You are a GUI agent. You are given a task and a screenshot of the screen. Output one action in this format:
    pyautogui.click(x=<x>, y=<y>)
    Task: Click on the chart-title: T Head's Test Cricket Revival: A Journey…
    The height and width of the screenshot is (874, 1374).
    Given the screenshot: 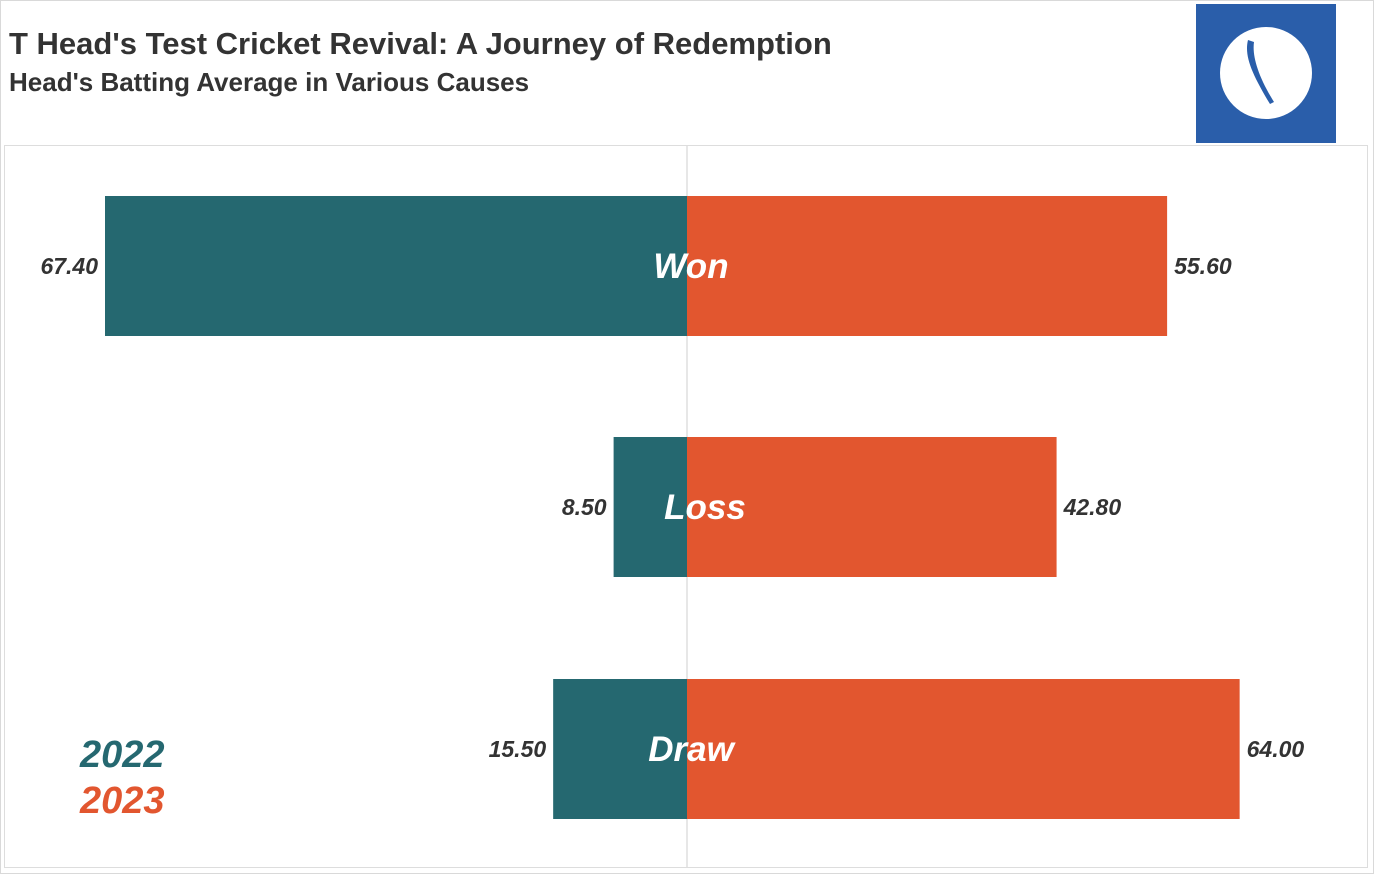 What is the action you would take?
    pyautogui.click(x=420, y=43)
    